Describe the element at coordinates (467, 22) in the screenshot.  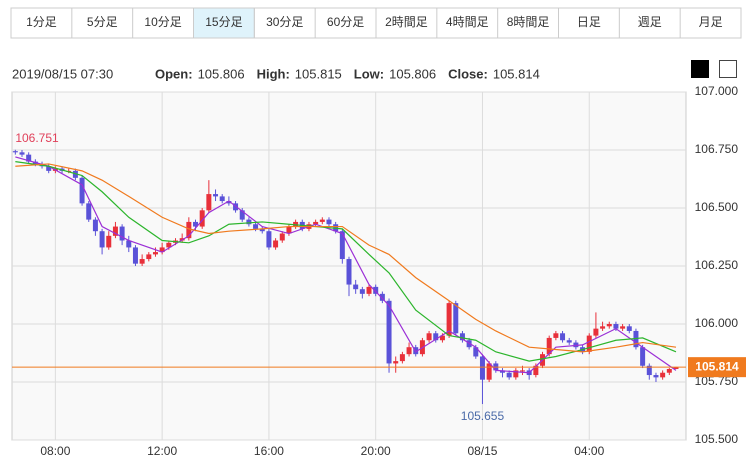
I see `tab: 4時間足` at that location.